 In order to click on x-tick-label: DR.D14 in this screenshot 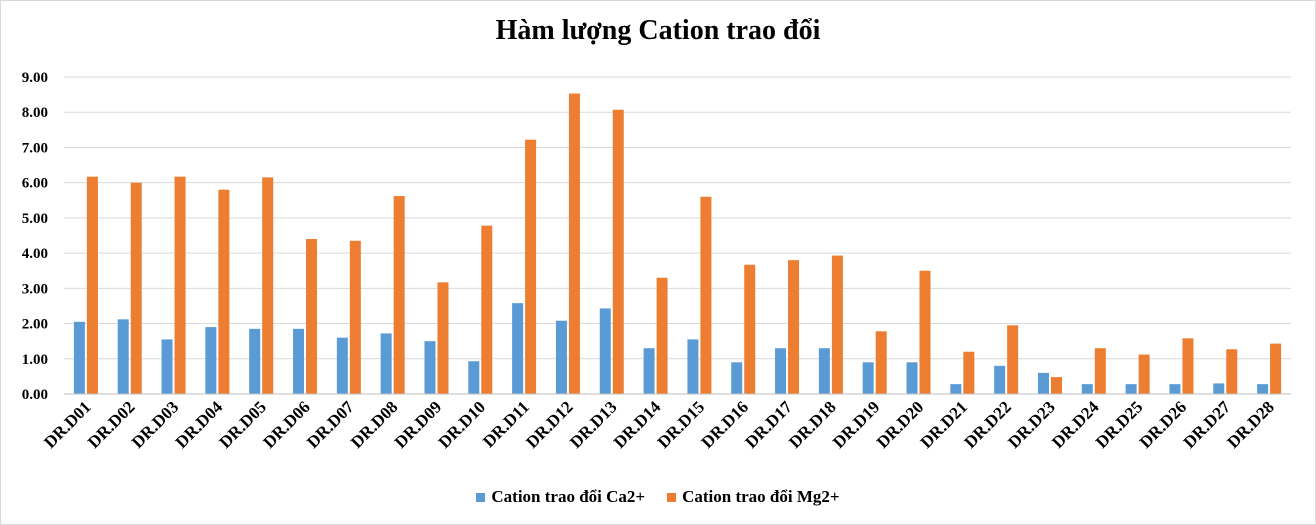, I will do `click(637, 424)`.